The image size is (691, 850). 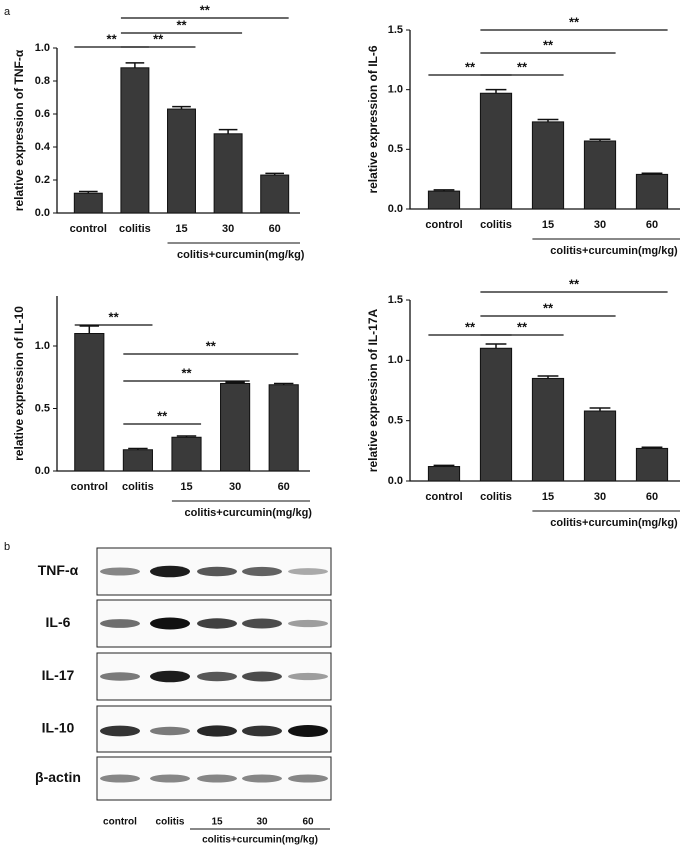 What do you see at coordinates (43, 147) in the screenshot?
I see `y-tick-label: 0.4` at bounding box center [43, 147].